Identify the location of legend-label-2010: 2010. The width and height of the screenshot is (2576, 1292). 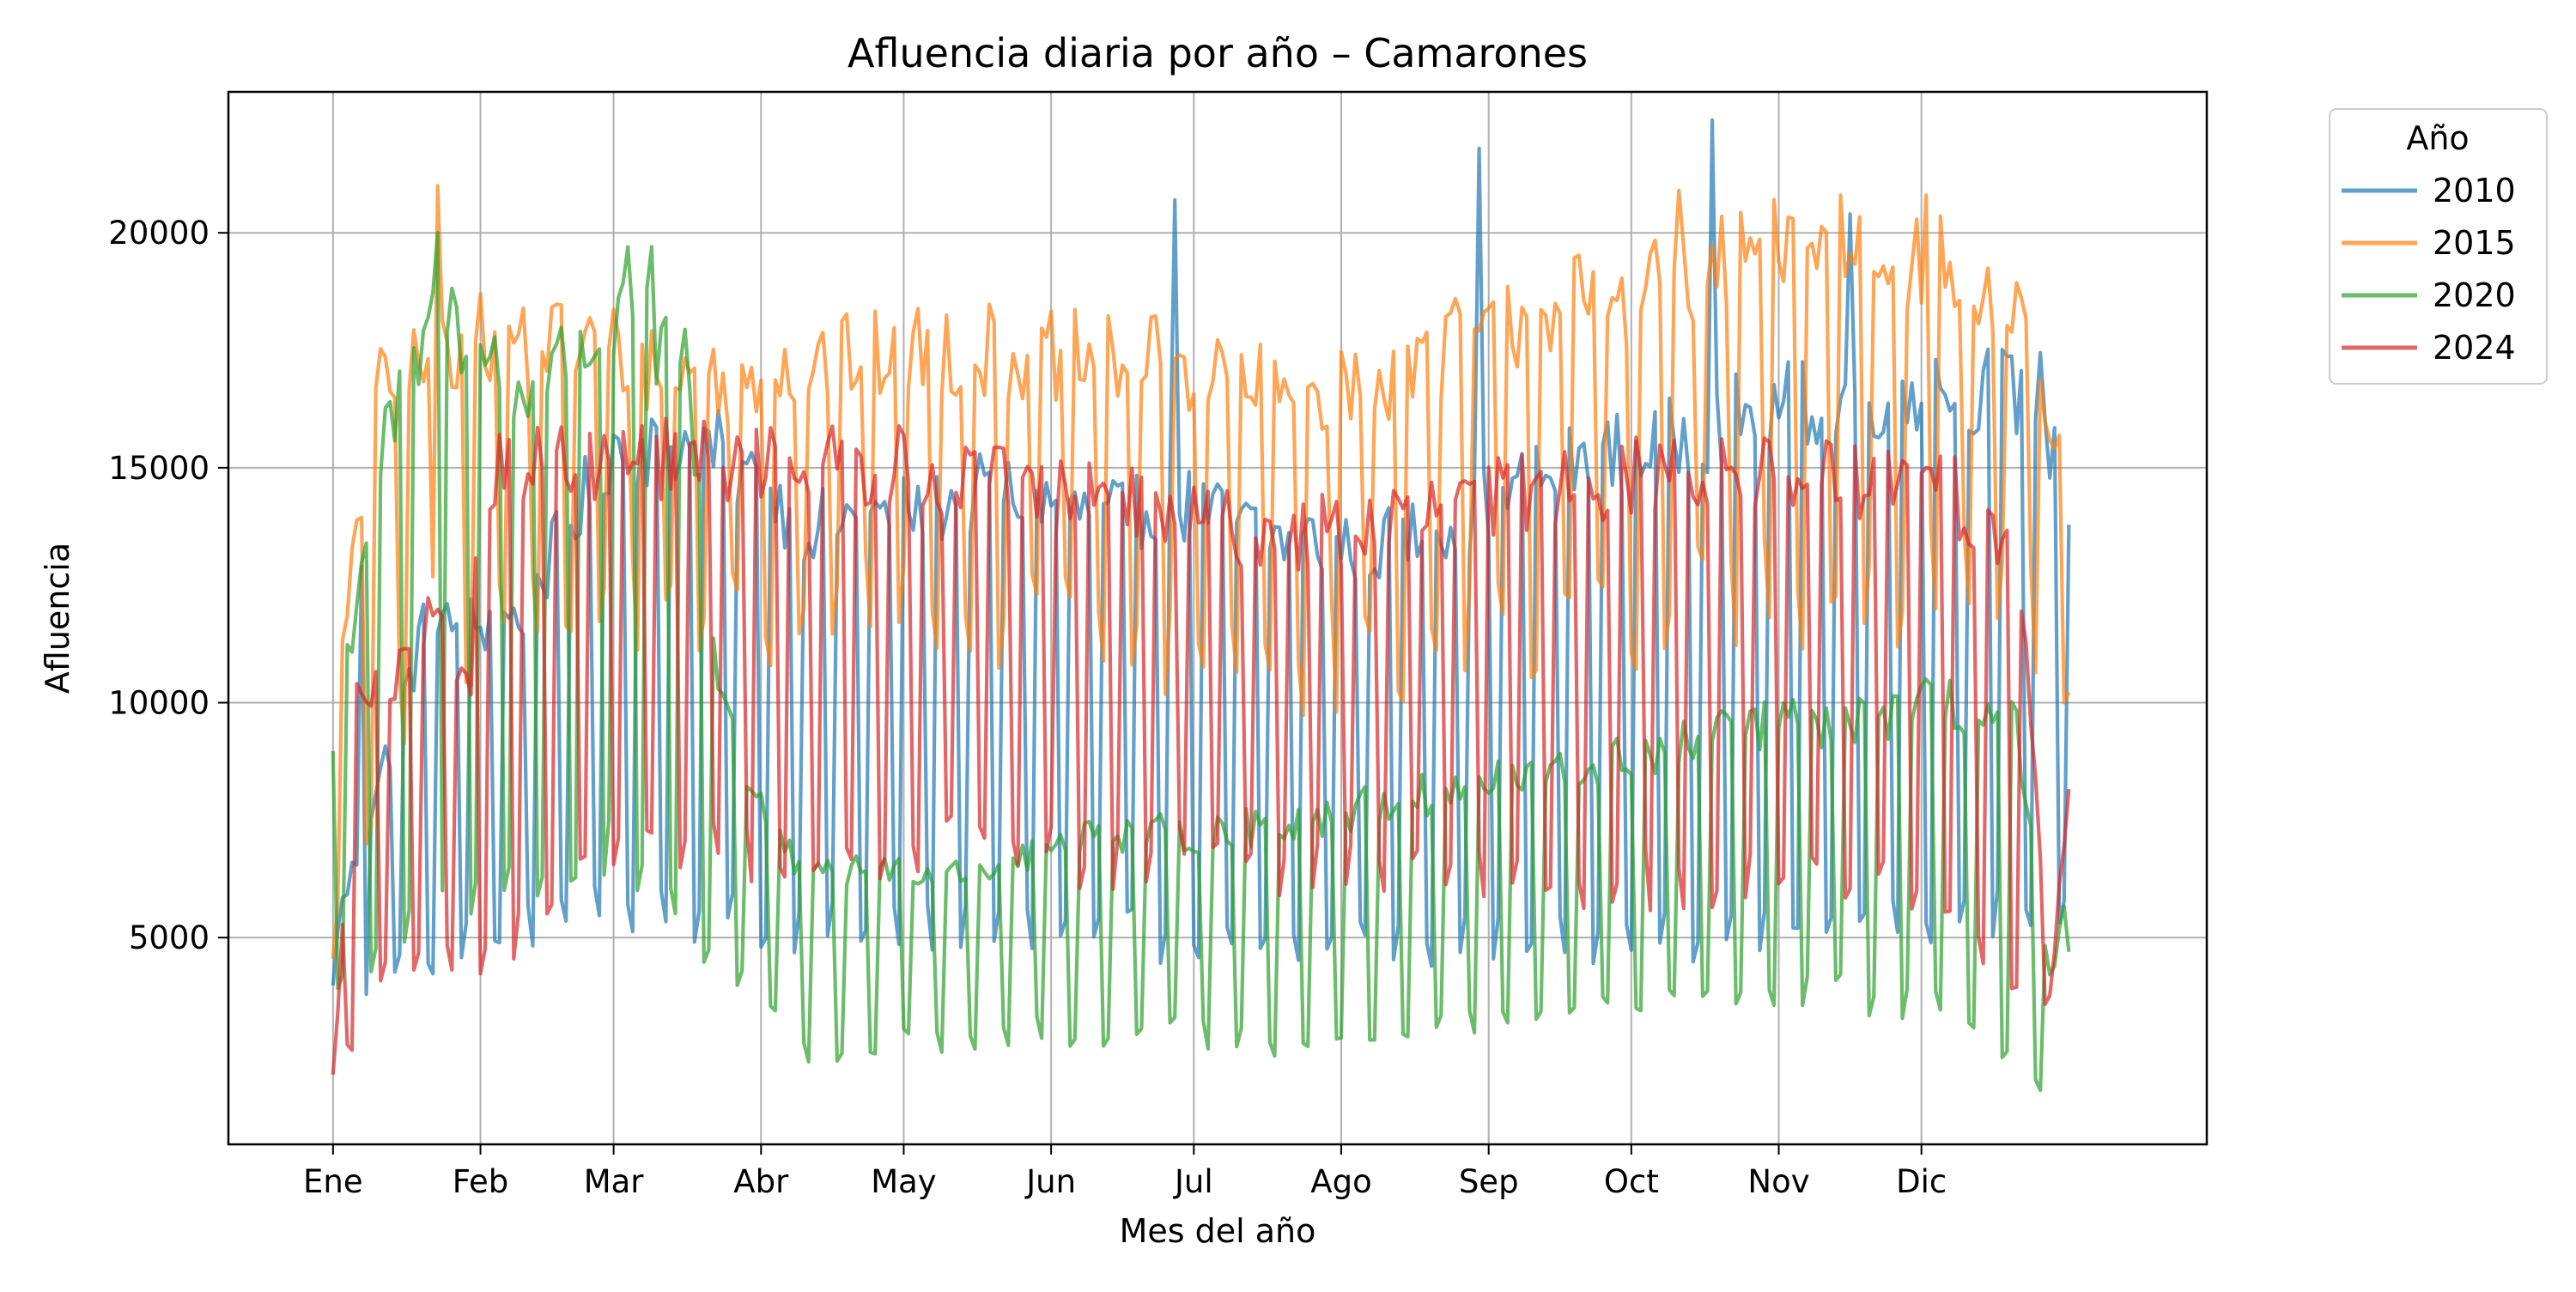
(2474, 190).